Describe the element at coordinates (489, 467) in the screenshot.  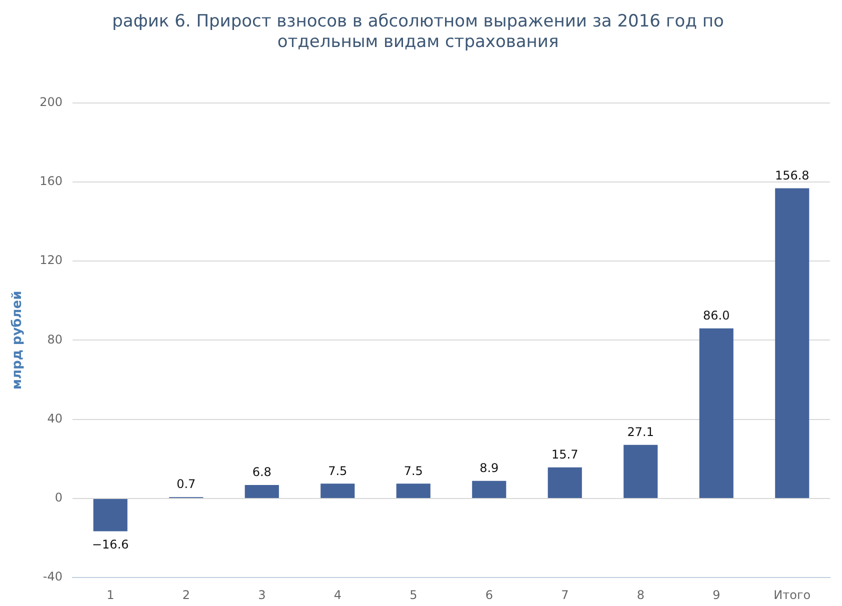
I see `data-label: 8.9` at that location.